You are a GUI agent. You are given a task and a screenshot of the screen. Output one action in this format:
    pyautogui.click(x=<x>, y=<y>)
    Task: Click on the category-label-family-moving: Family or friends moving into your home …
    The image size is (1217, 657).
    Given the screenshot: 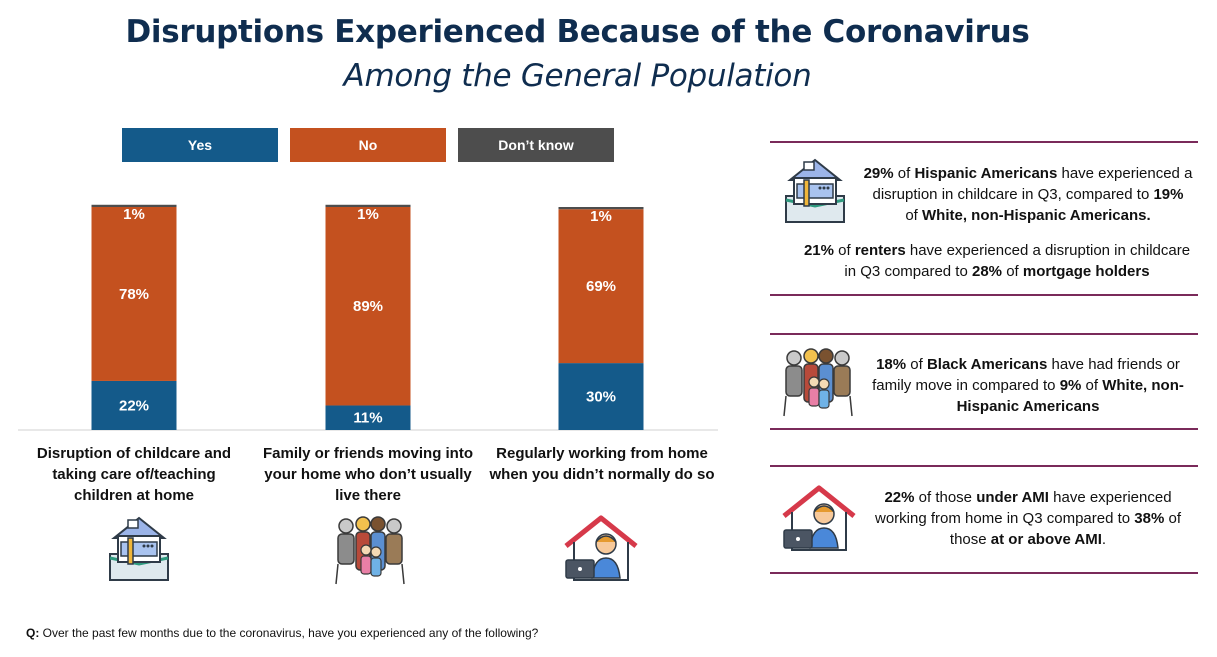 What is the action you would take?
    pyautogui.click(x=368, y=474)
    